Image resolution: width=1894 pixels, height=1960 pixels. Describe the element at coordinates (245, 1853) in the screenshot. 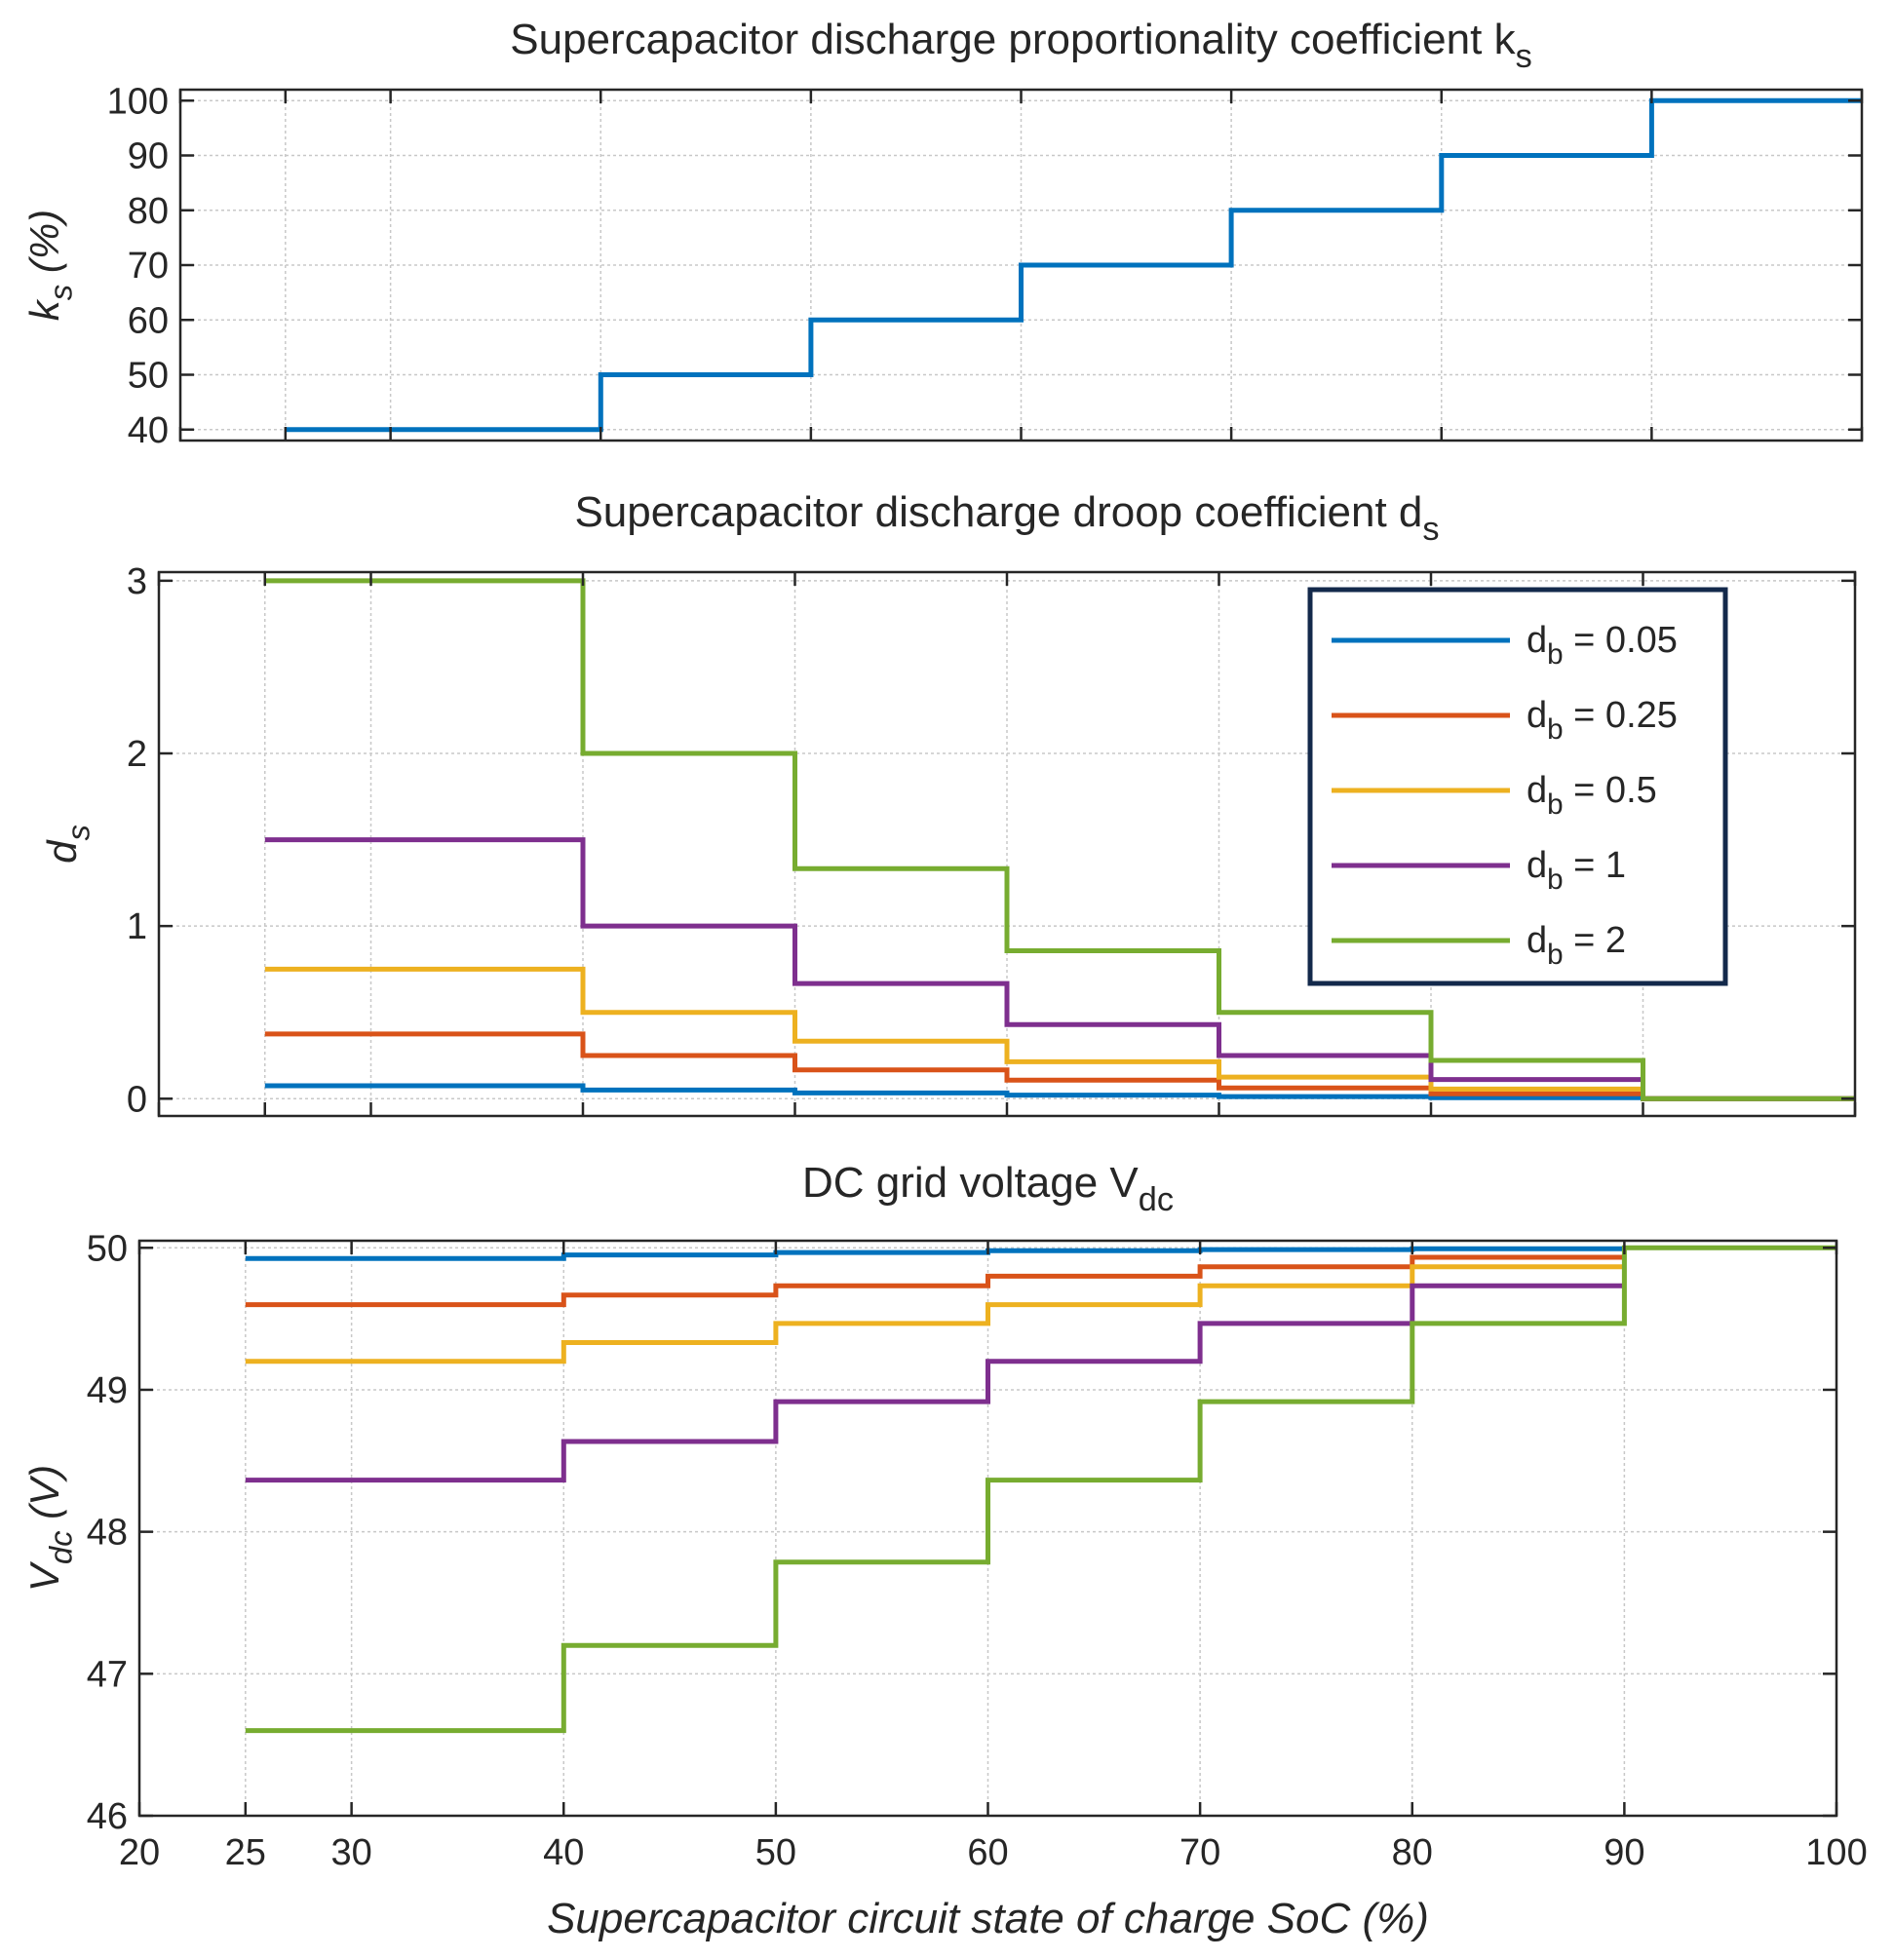

I see `x-tick-label: 25` at that location.